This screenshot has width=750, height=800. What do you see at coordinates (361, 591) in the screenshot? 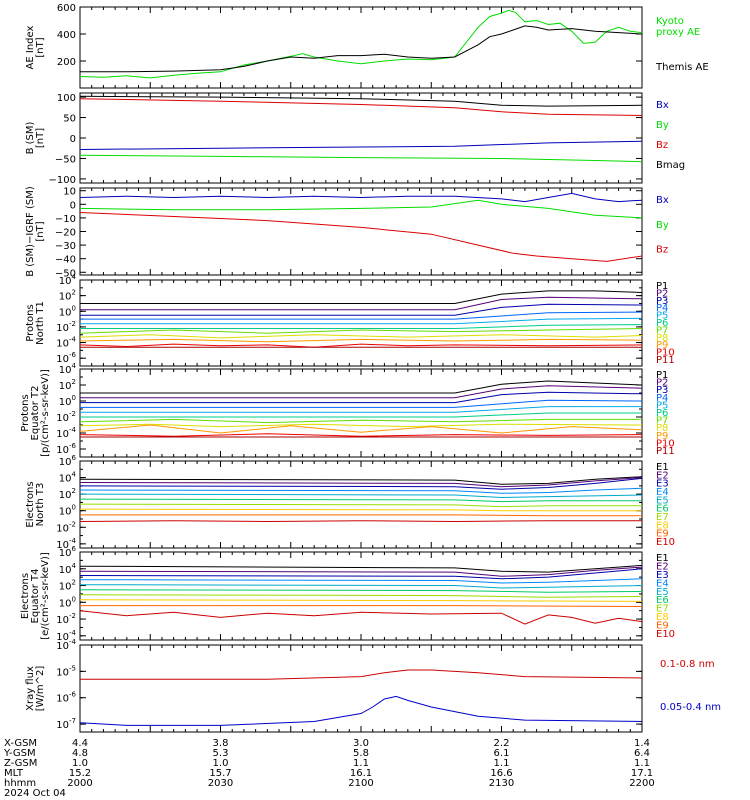
I see `series-line-e6` at bounding box center [361, 591].